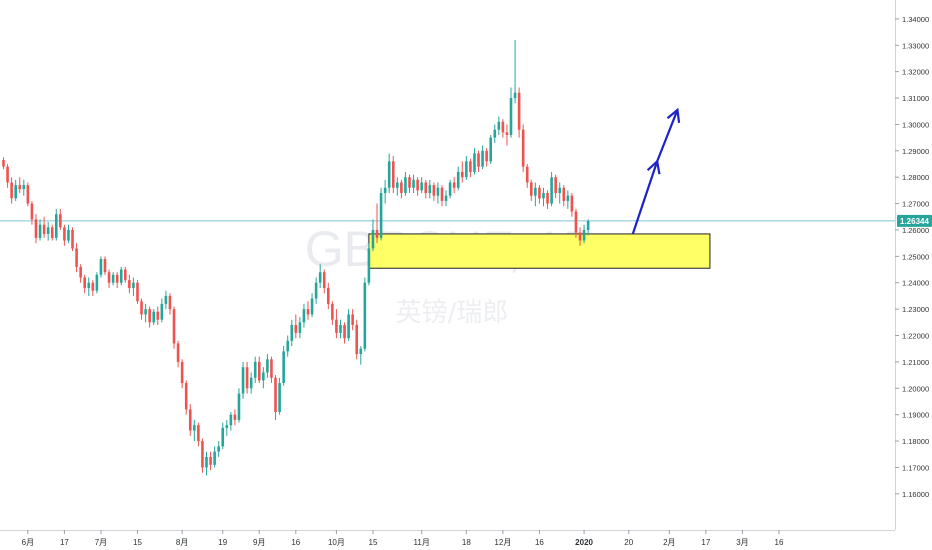 The width and height of the screenshot is (932, 550). What do you see at coordinates (584, 542) in the screenshot?
I see `x-tick-label: 2020` at bounding box center [584, 542].